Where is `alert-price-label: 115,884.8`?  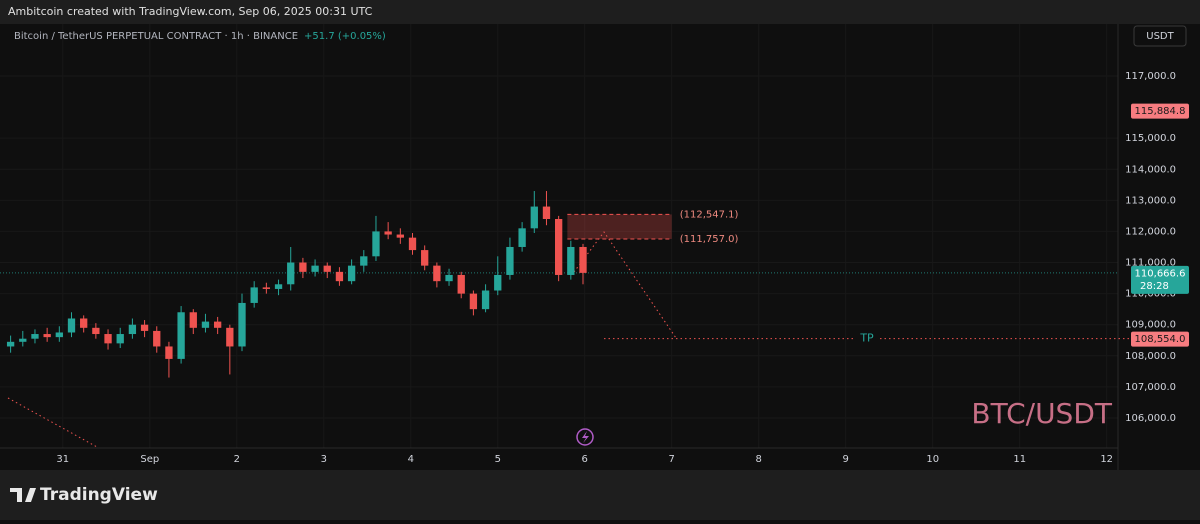 alert-price-label: 115,884.8 is located at coordinates (1160, 111).